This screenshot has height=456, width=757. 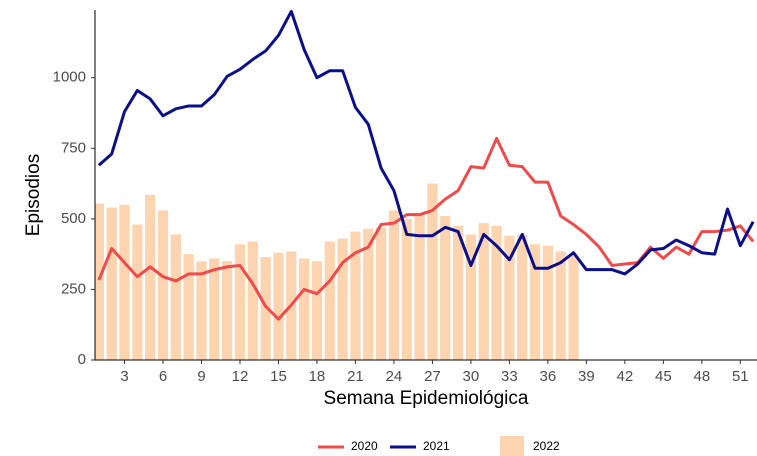 What do you see at coordinates (124, 376) in the screenshot?
I see `x-tick-label: 3` at bounding box center [124, 376].